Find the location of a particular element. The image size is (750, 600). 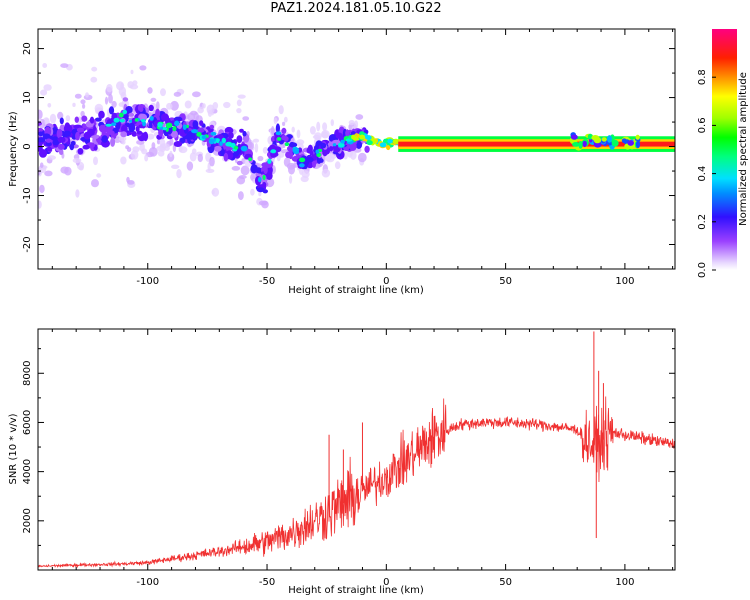

x-tick-label: 100 is located at coordinates (624, 281).